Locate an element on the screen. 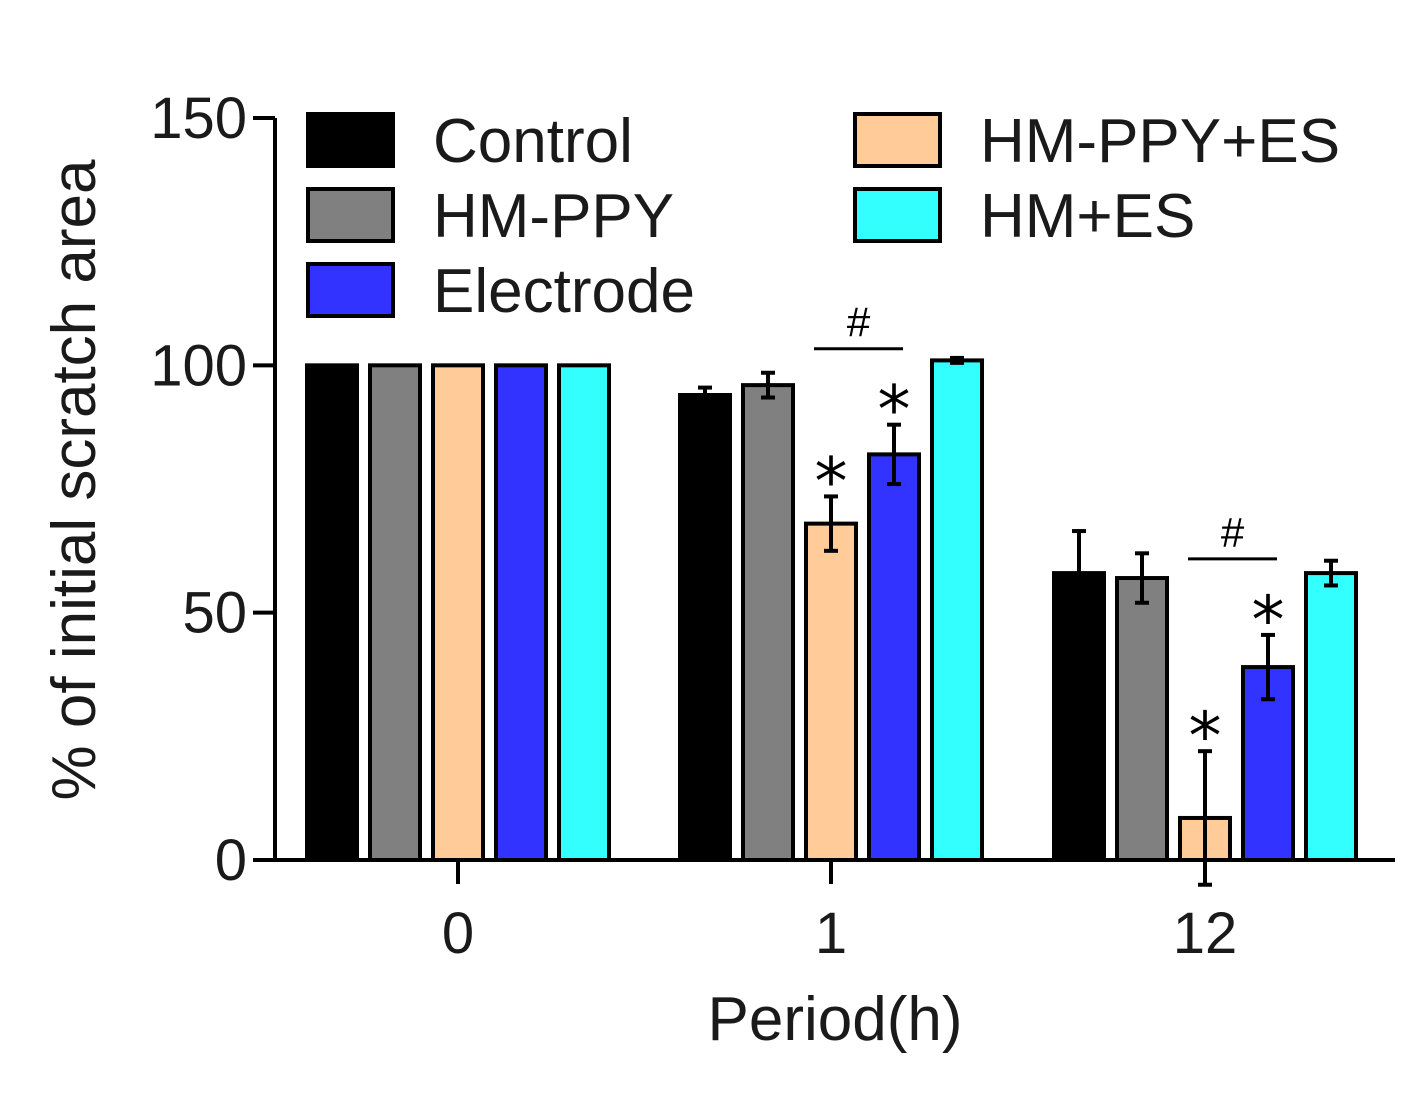 The width and height of the screenshot is (1419, 1097). x-tick-label: 12 is located at coordinates (1205, 933).